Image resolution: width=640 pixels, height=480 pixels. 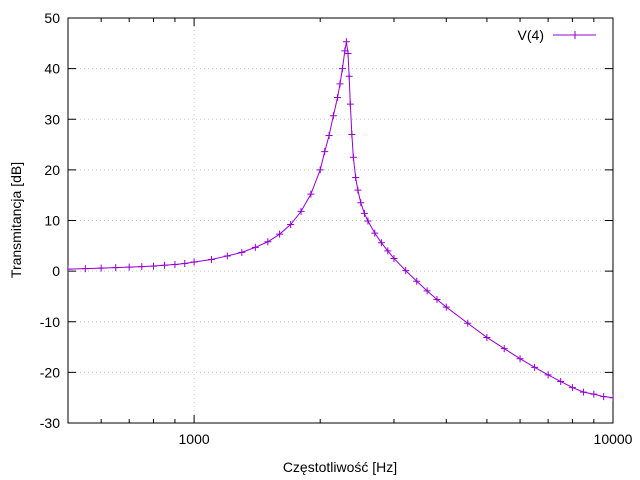 I want to click on y-tick-label: -20, so click(x=50, y=372).